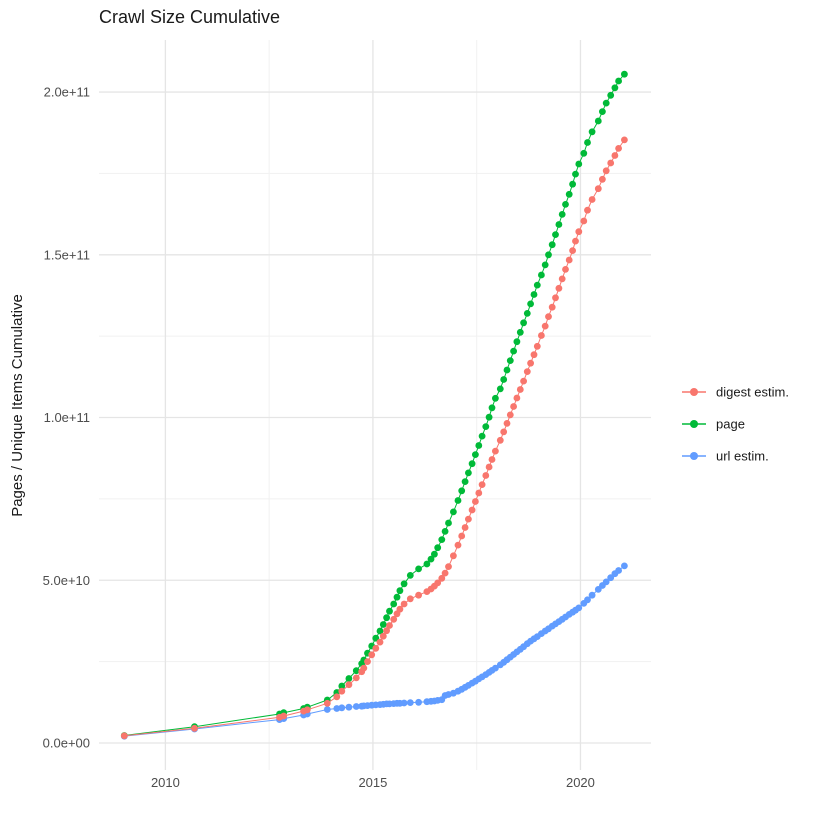 Image resolution: width=826 pixels, height=827 pixels. Describe the element at coordinates (165, 782) in the screenshot. I see `x-tick-label: 2010` at that location.